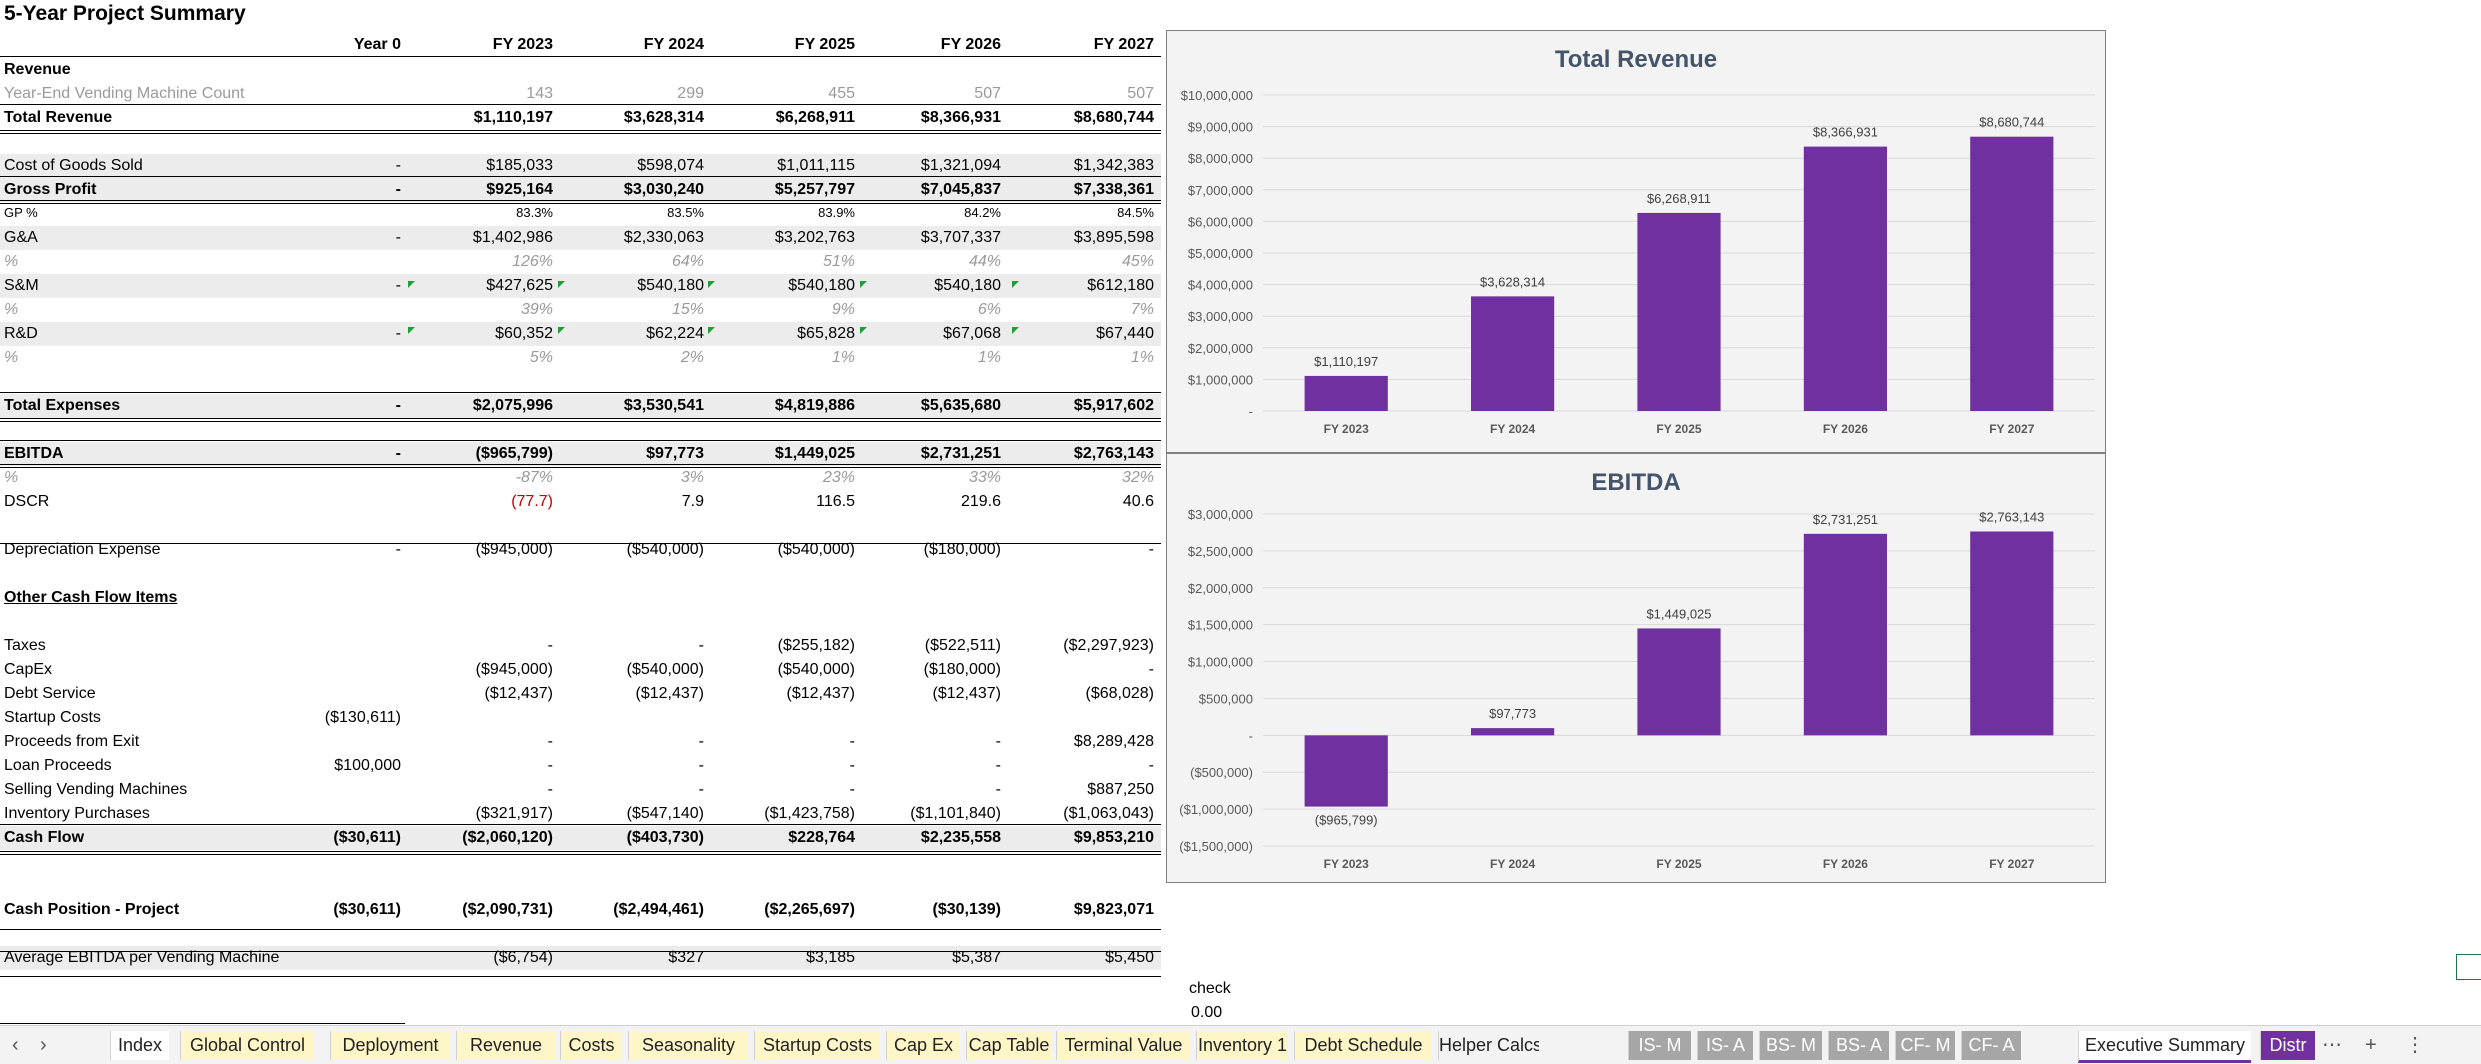  Describe the element at coordinates (1137, 261) in the screenshot. I see `table-cell: 45%` at that location.